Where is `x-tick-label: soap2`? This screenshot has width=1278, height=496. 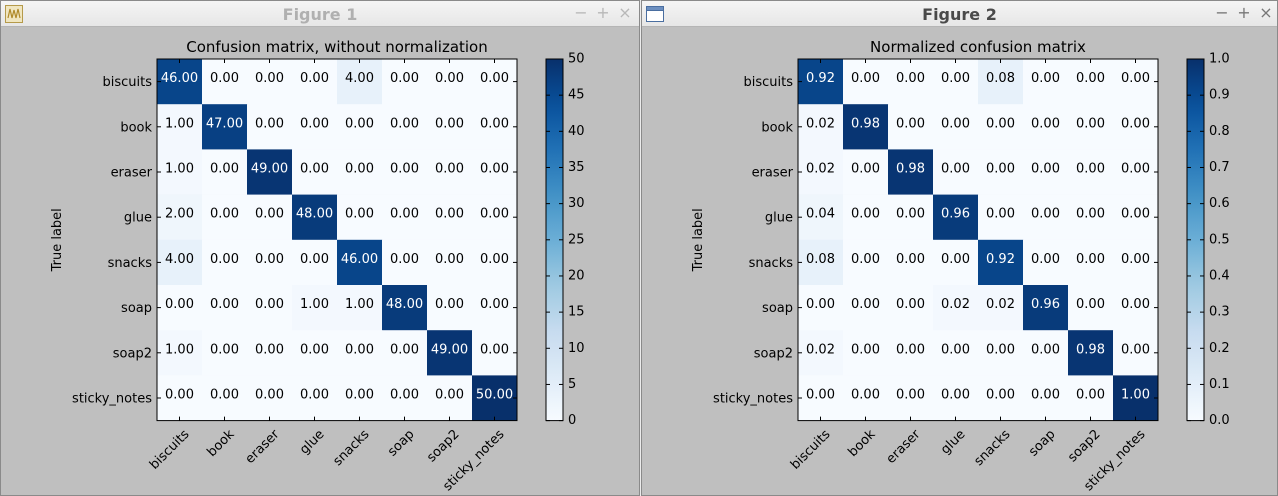 x-tick-label: soap2 is located at coordinates (1084, 446).